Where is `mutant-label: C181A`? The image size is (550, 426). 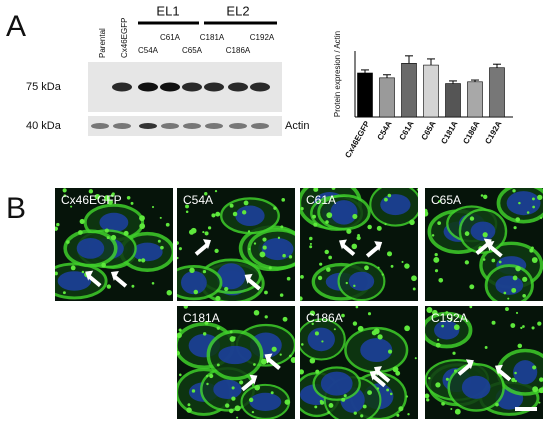
mutant-label: C181A is located at coordinates (212, 37).